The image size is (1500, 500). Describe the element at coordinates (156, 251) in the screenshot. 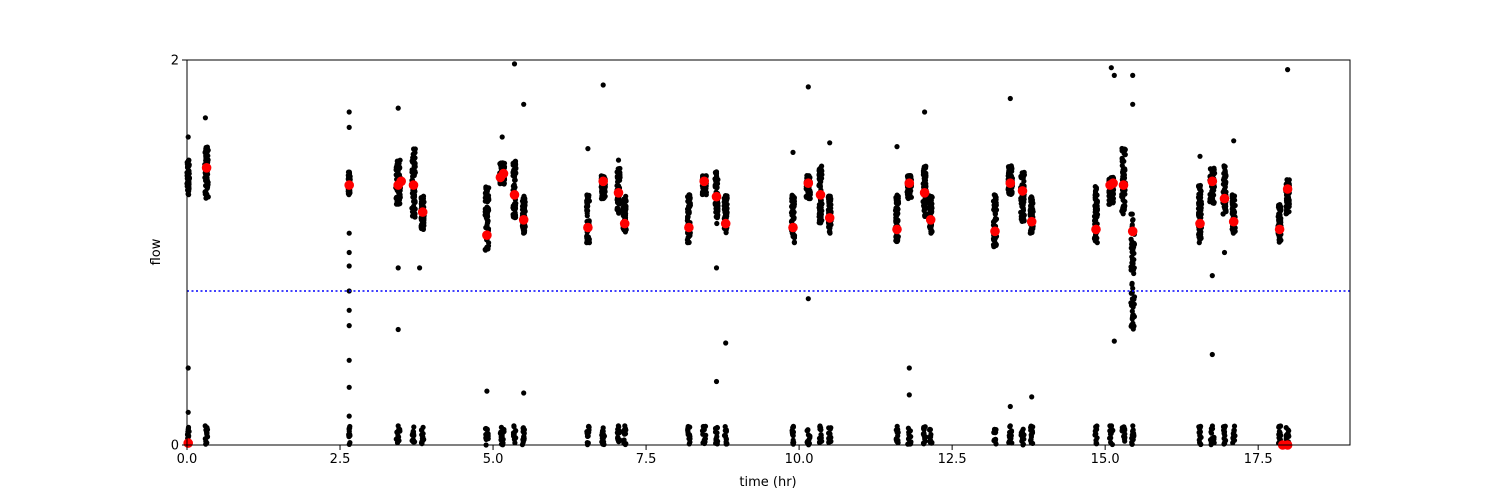

I see `y-axis-label: flow` at that location.